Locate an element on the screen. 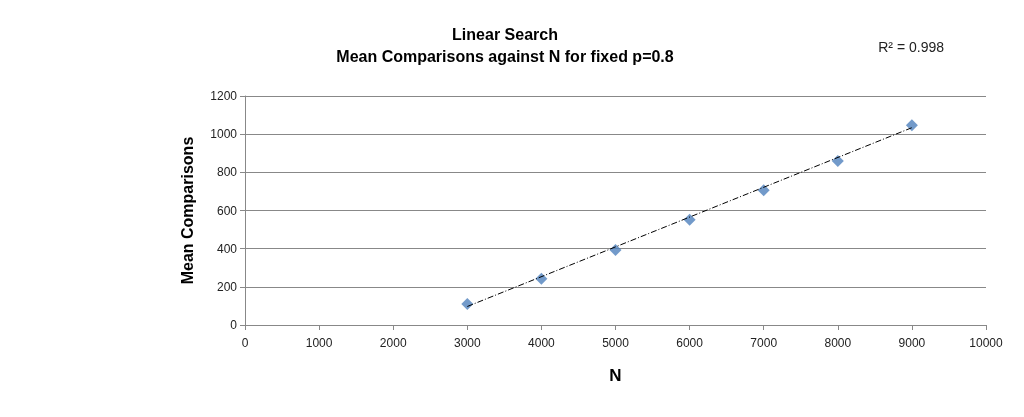 Image resolution: width=1024 pixels, height=417 pixels. x-axis-title: N is located at coordinates (615, 375).